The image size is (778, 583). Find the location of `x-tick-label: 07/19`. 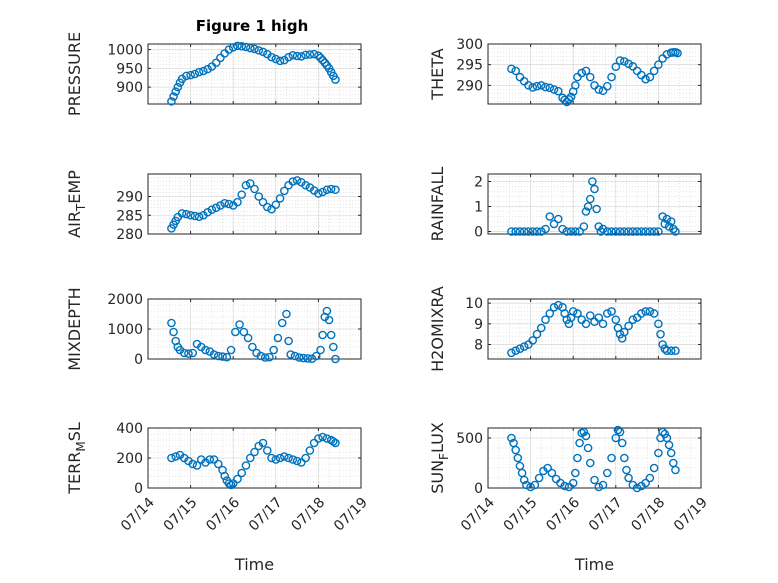

x-tick-label: 07/19 is located at coordinates (691, 515).